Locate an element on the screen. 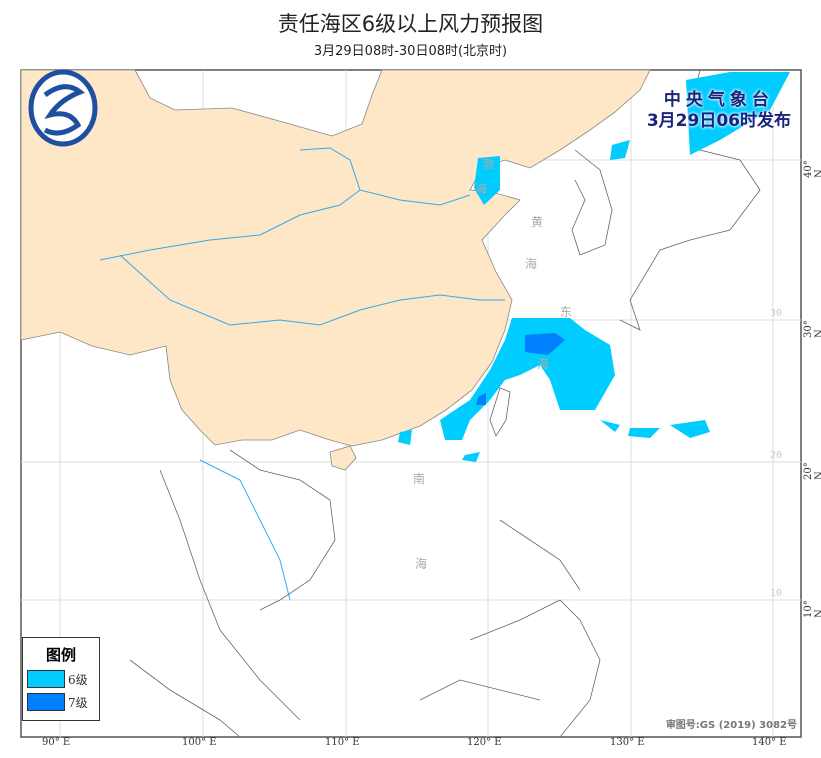 Image resolution: width=821 pixels, height=758 pixels. lon-label: 140° E is located at coordinates (769, 742).